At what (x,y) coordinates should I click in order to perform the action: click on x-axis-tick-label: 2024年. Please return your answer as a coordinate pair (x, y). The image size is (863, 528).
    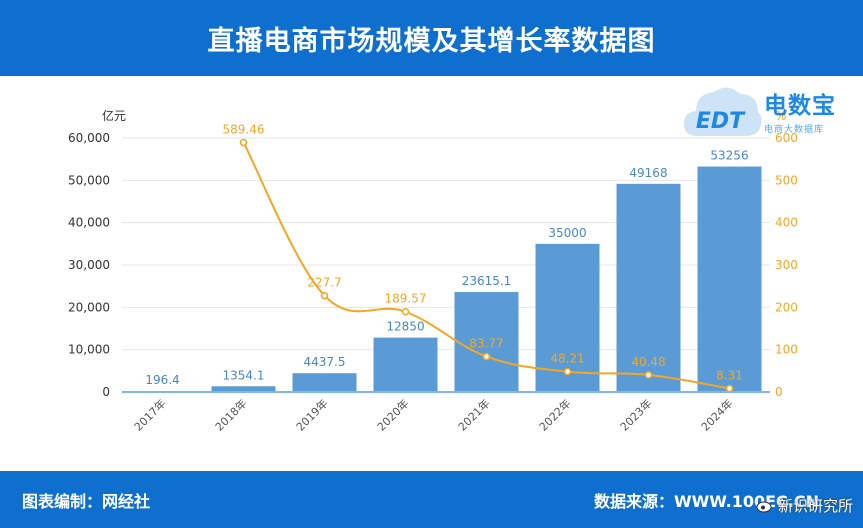
    Looking at the image, I should click on (716, 414).